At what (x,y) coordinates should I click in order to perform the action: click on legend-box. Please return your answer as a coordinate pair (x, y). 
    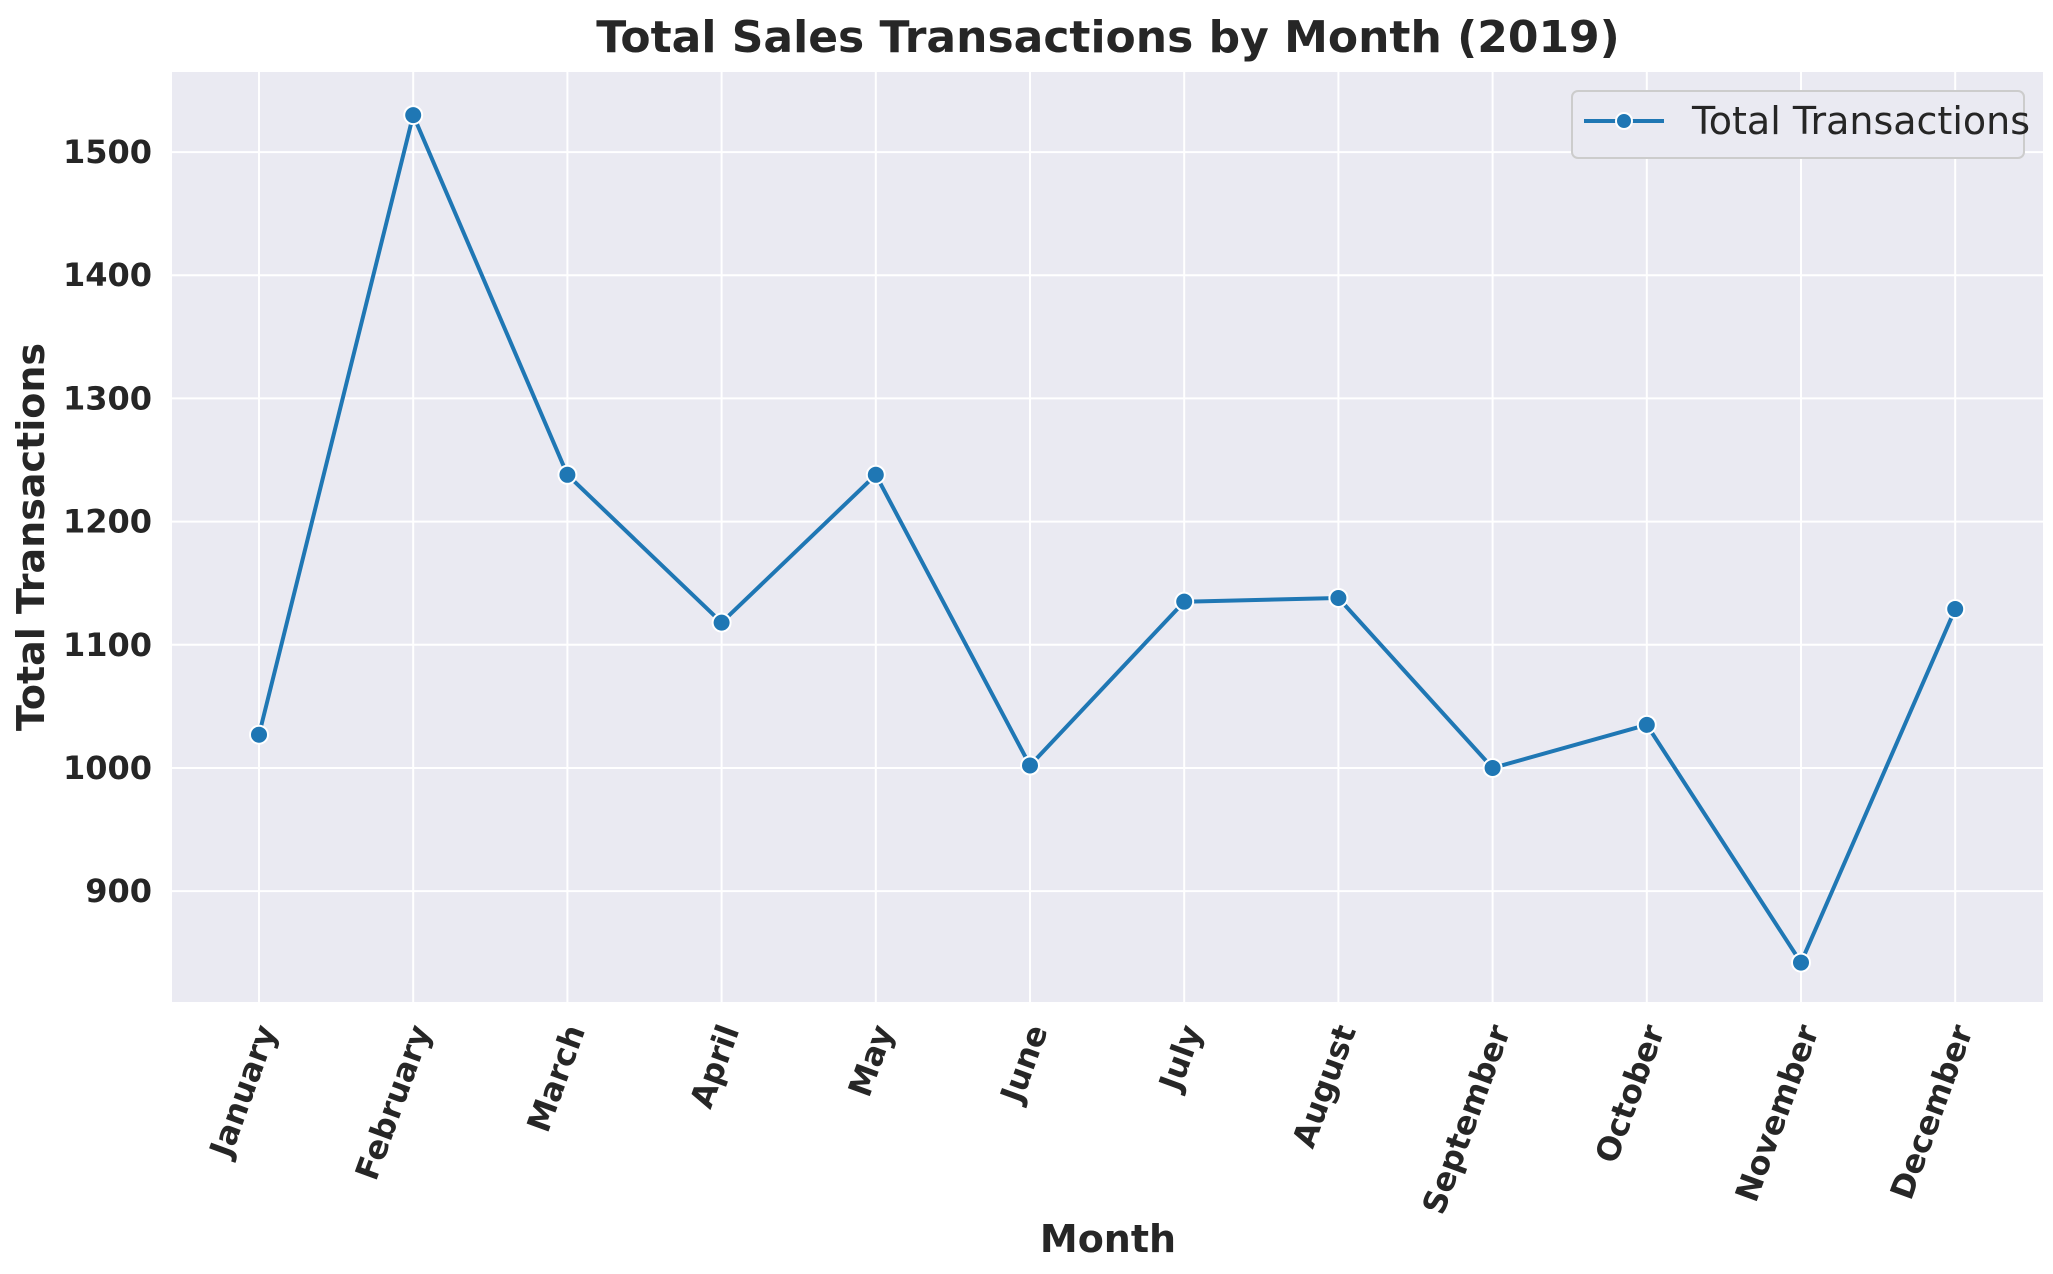
    Looking at the image, I should click on (1798, 124).